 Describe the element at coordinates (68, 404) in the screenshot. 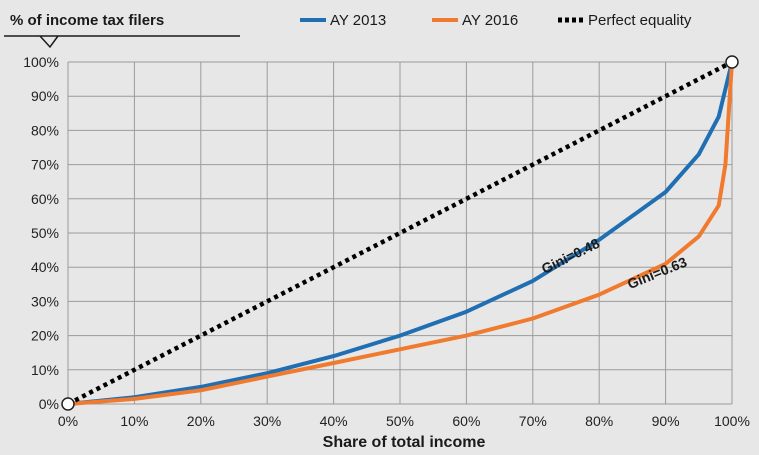

I see `start-point-marker` at that location.